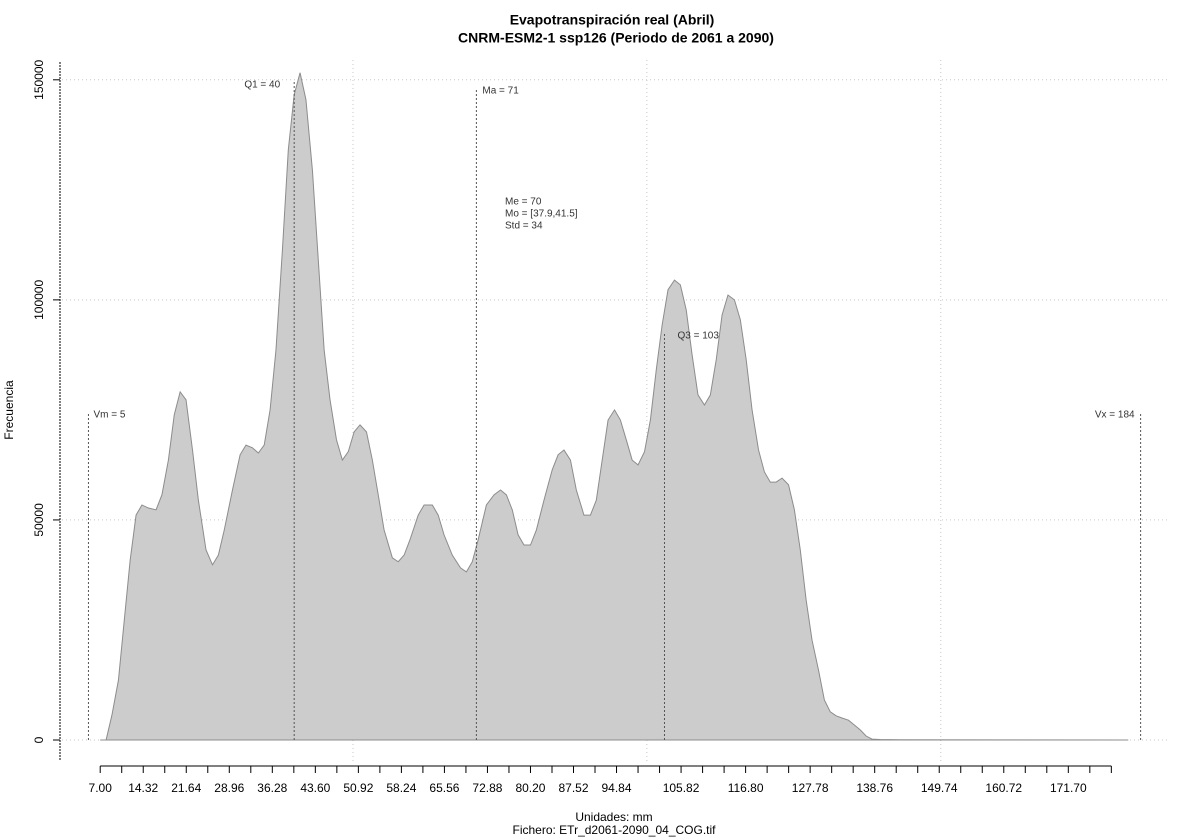  What do you see at coordinates (681, 788) in the screenshot?
I see `x-tick-label: 105.82` at bounding box center [681, 788].